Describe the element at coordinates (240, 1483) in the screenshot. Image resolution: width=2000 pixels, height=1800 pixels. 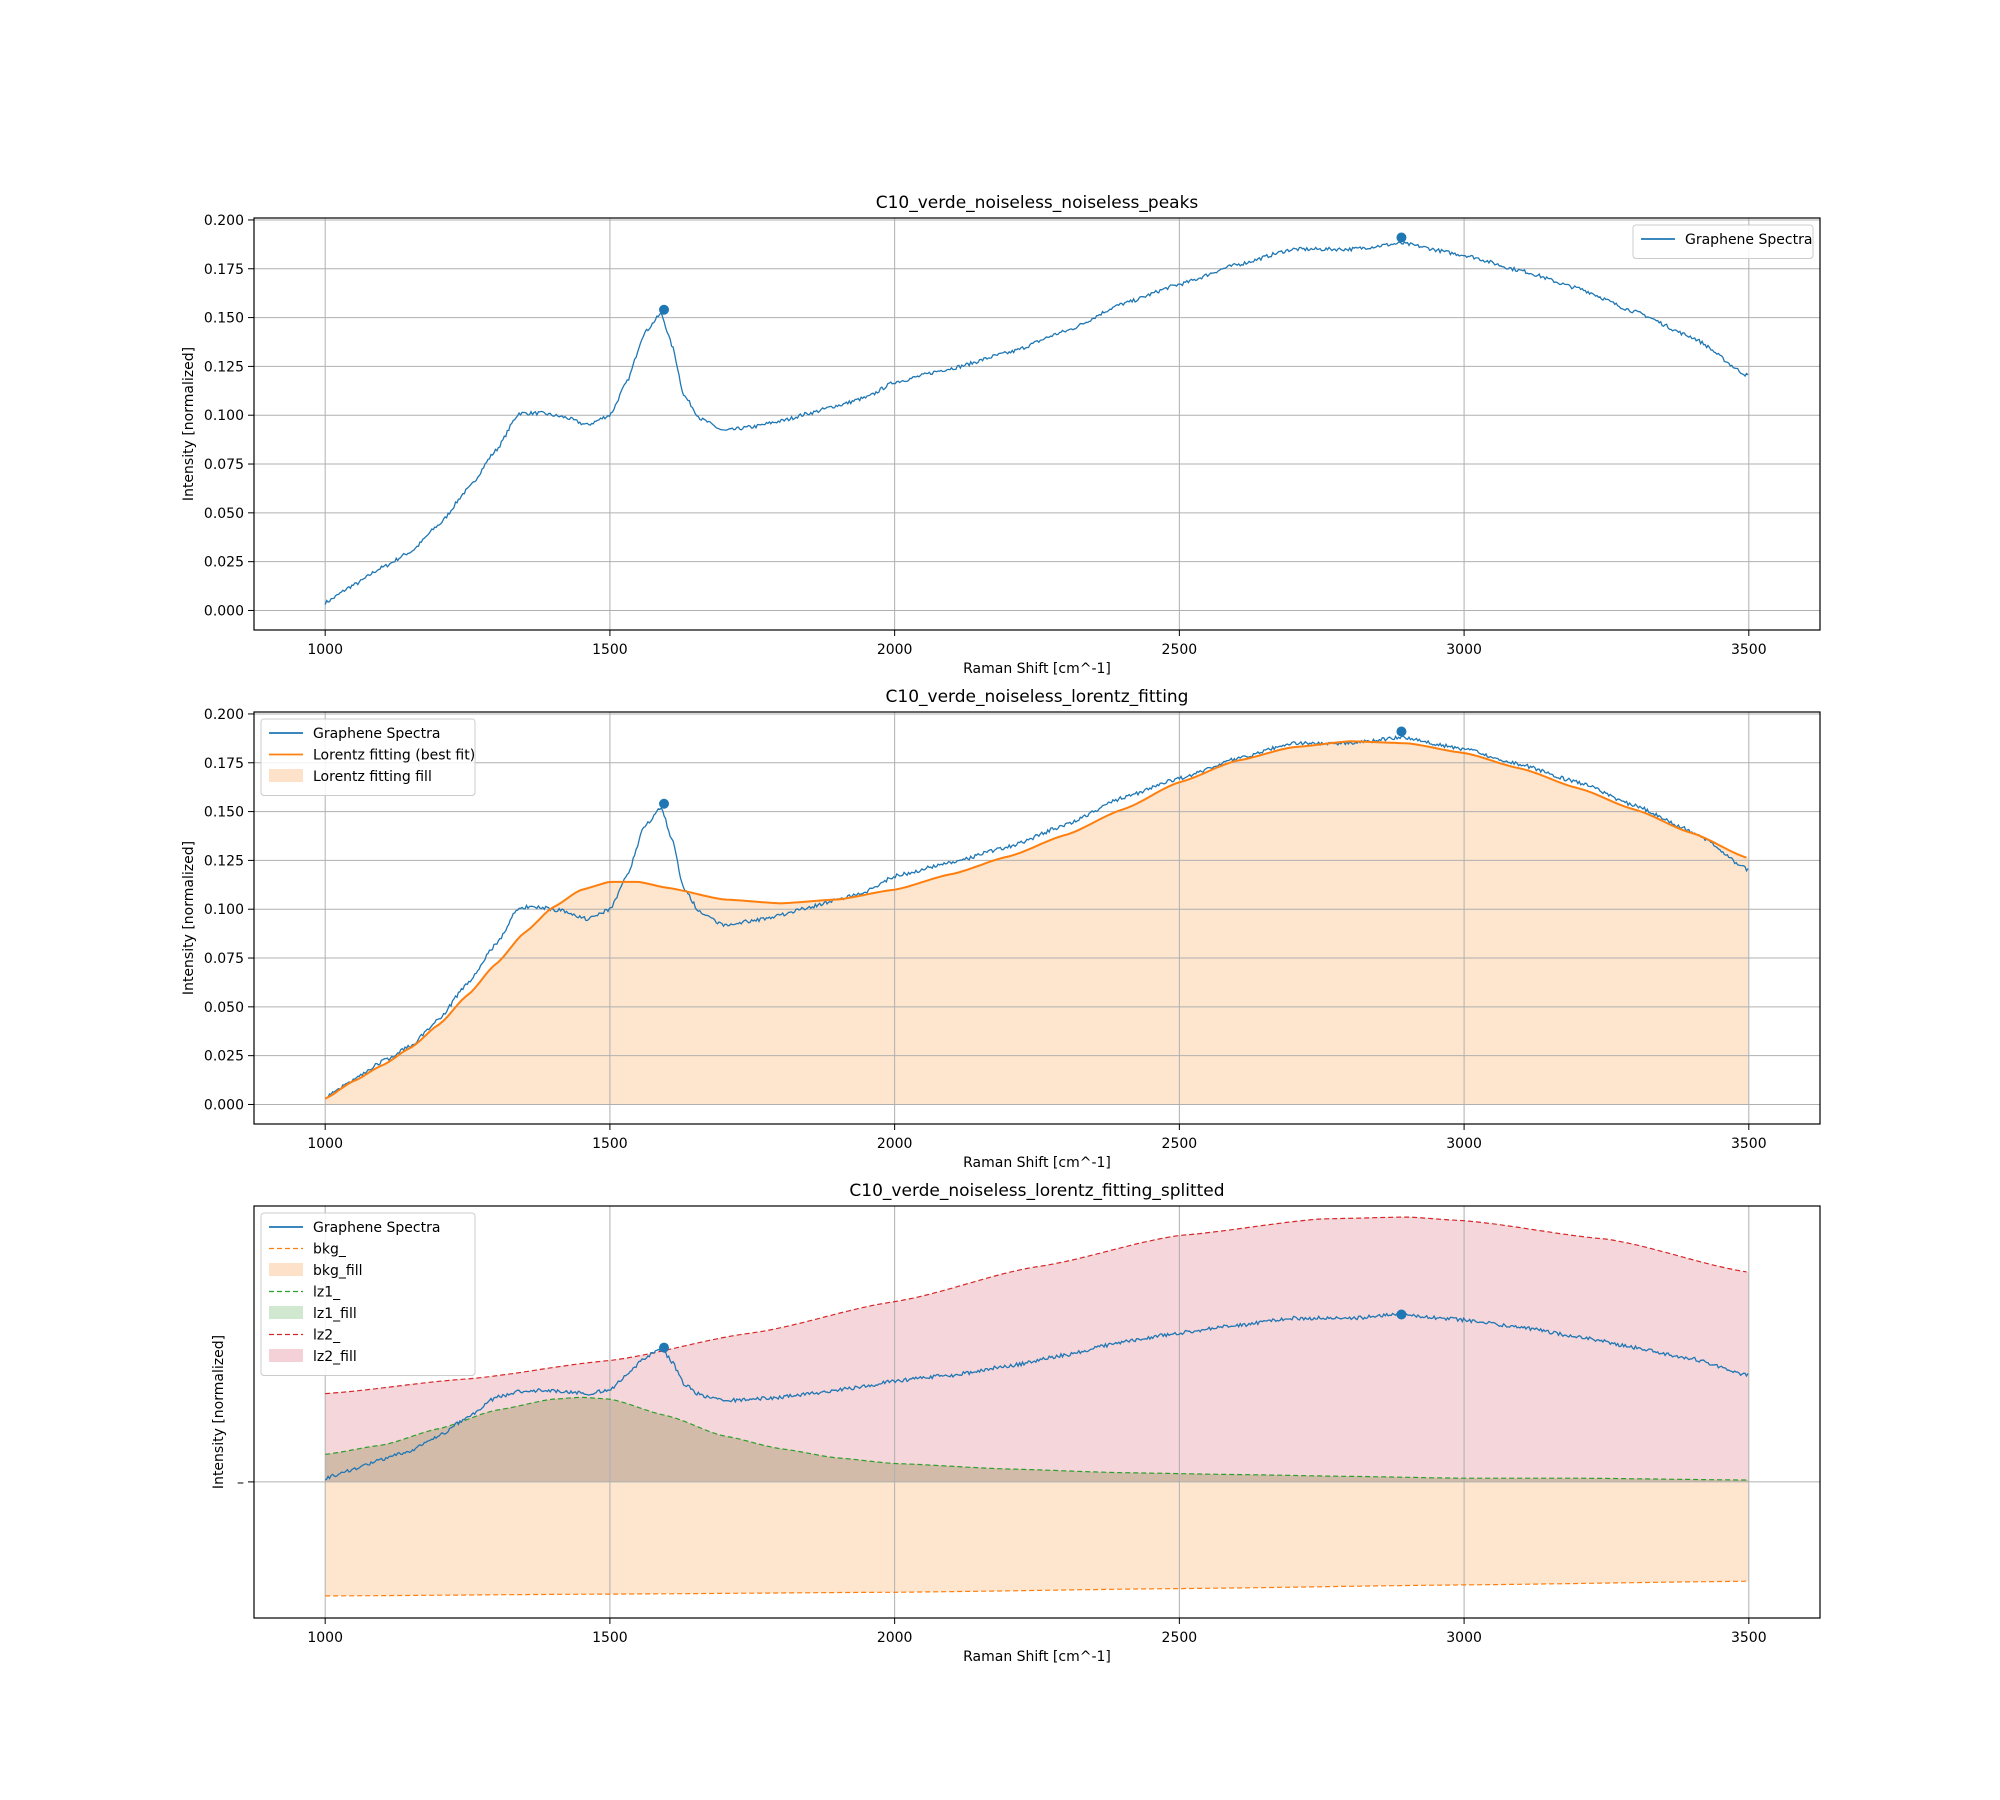
I see `y-tick-label: –` at that location.